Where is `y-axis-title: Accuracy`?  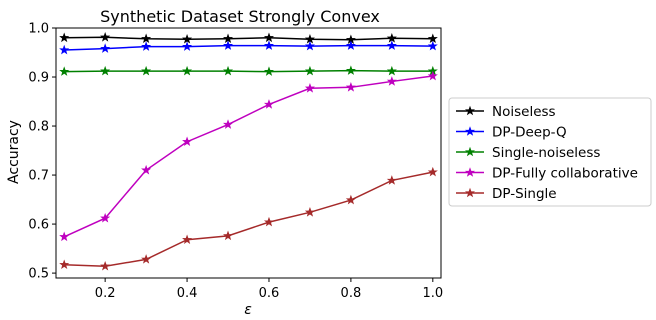
y-axis-title: Accuracy is located at coordinates (14, 152).